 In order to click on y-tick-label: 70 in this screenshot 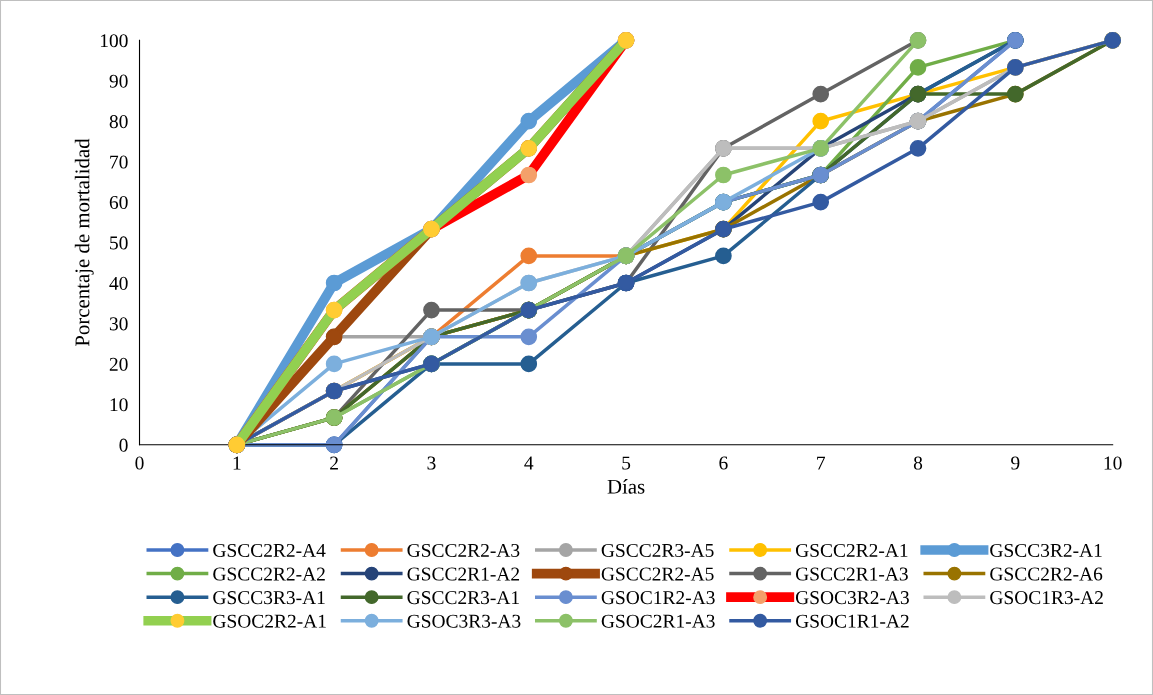, I will do `click(119, 162)`.